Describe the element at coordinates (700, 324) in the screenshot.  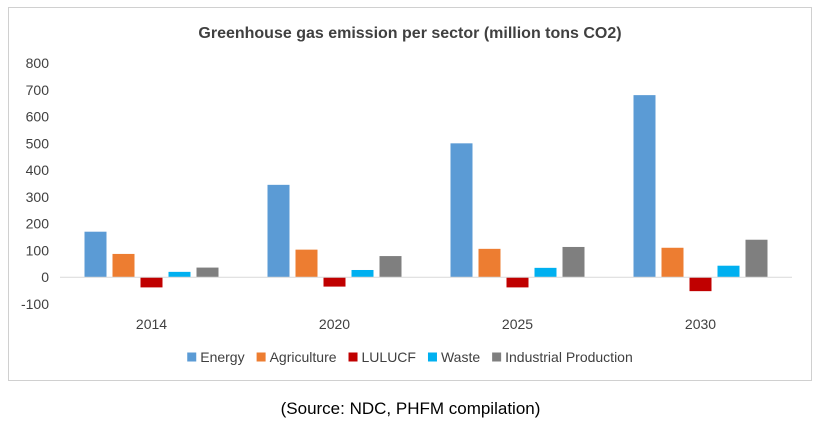
I see `x-tick-label: 2030` at that location.